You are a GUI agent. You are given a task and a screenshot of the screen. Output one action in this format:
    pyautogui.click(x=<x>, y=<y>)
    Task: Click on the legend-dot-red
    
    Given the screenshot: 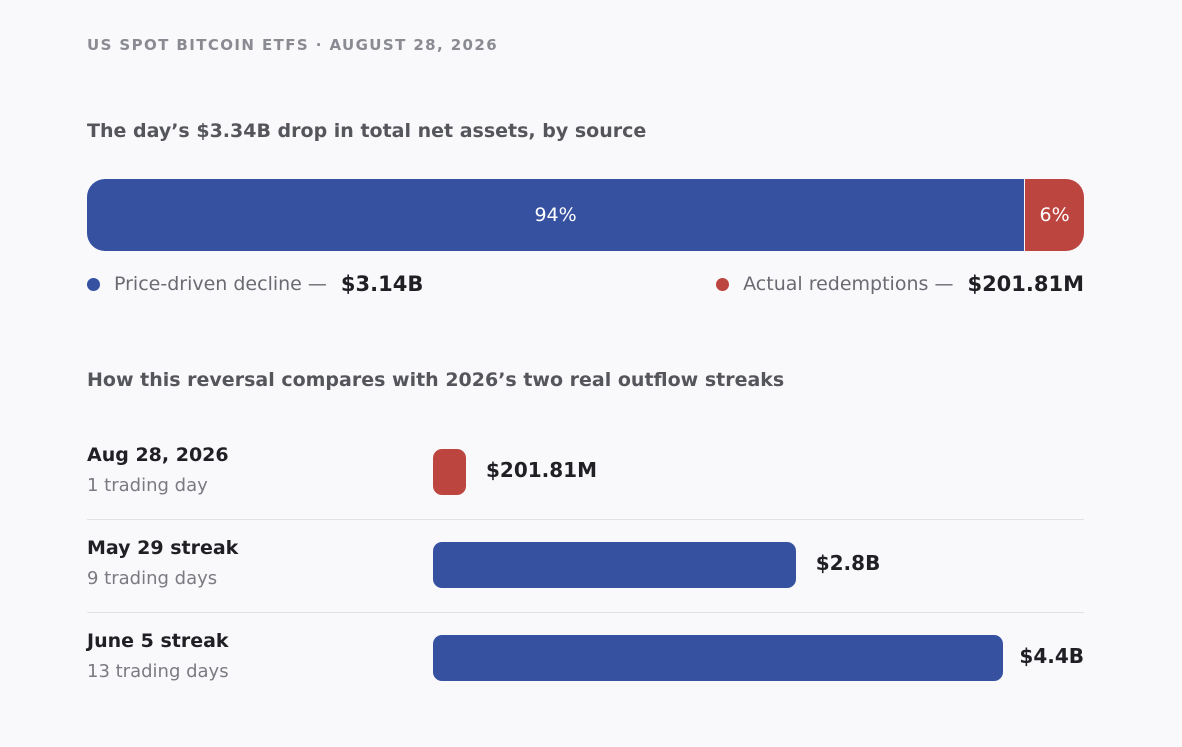 What is the action you would take?
    pyautogui.click(x=723, y=284)
    